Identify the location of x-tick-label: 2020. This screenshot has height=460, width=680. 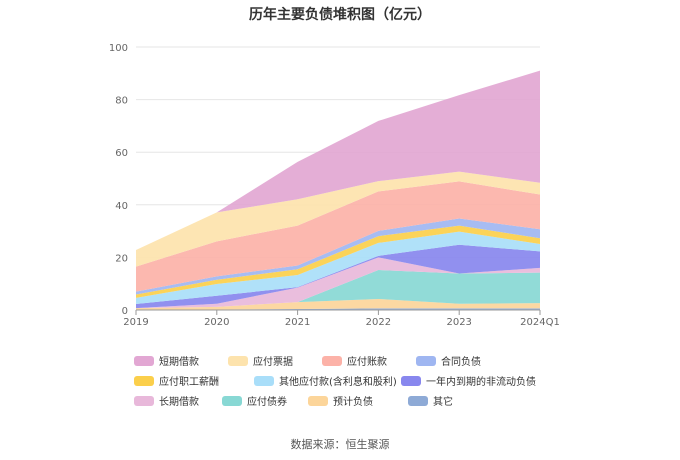
(216, 322).